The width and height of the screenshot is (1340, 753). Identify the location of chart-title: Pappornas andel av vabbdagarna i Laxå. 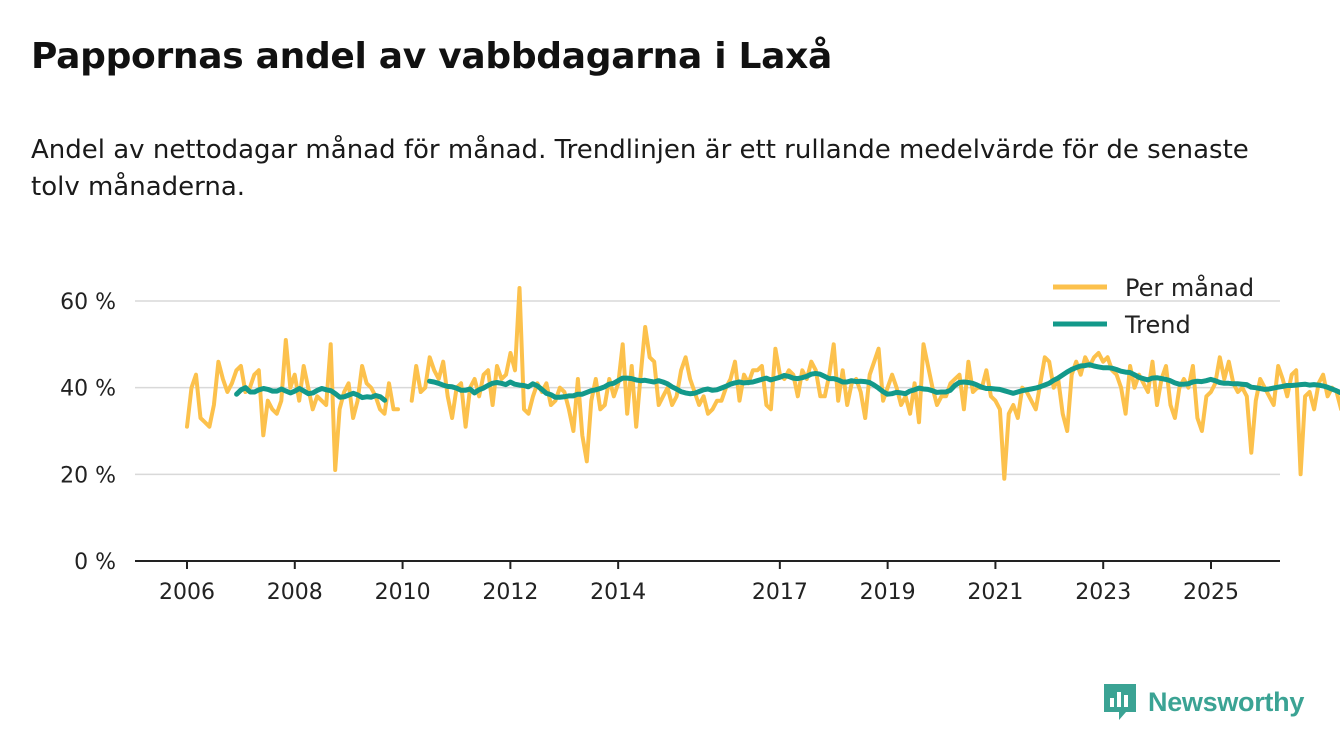
(432, 56).